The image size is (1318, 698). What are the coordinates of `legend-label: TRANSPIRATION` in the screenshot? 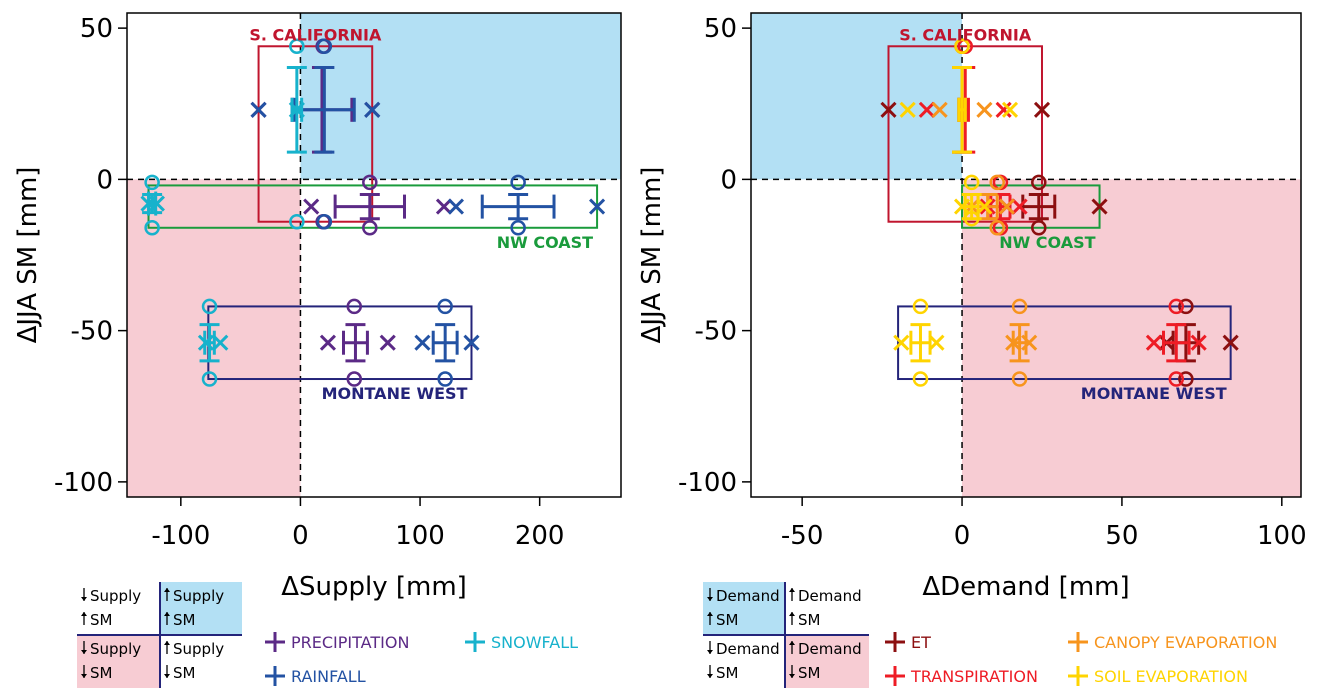 It's located at (974, 676).